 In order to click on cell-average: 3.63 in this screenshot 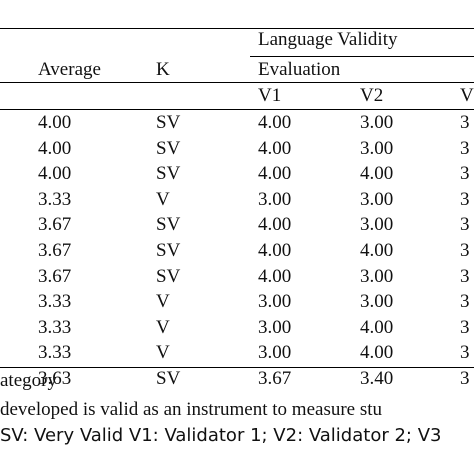, I will do `click(55, 378)`.